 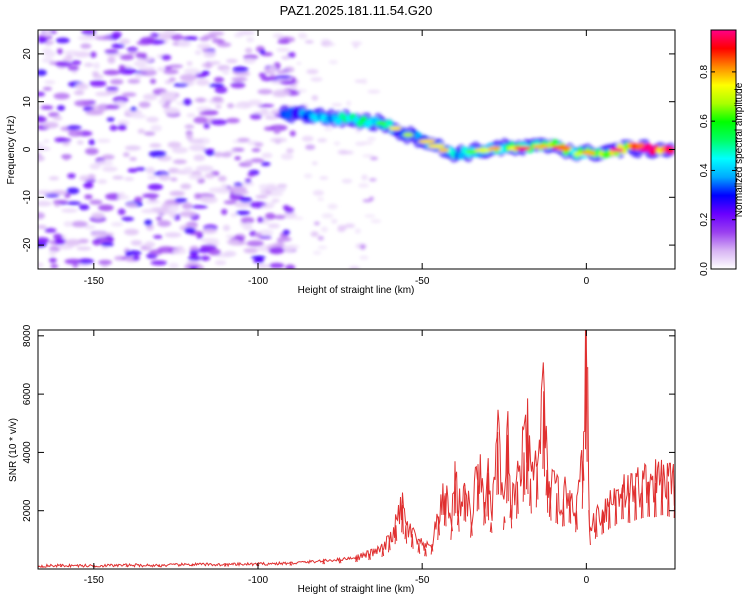 What do you see at coordinates (587, 281) in the screenshot?
I see `x-tick-label: 0` at bounding box center [587, 281].